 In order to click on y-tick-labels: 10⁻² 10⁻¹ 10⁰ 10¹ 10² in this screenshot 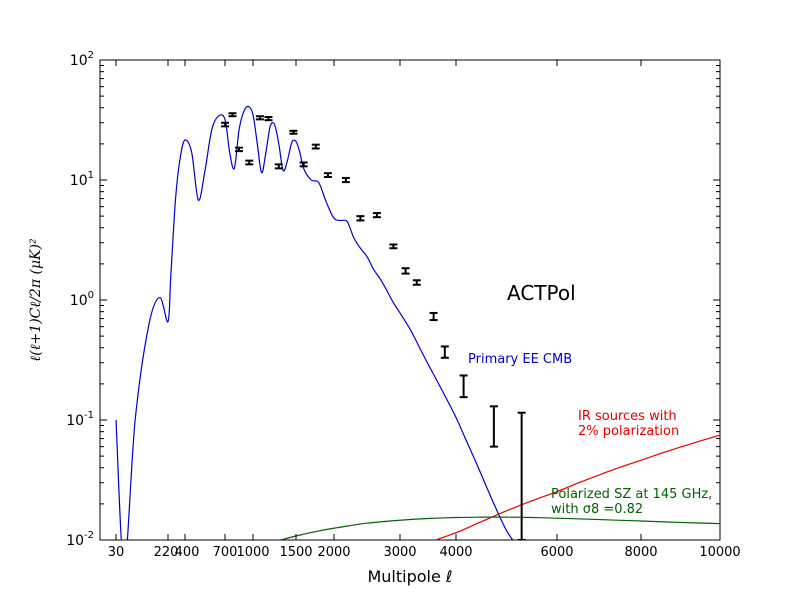, I will do `click(80, 299)`.